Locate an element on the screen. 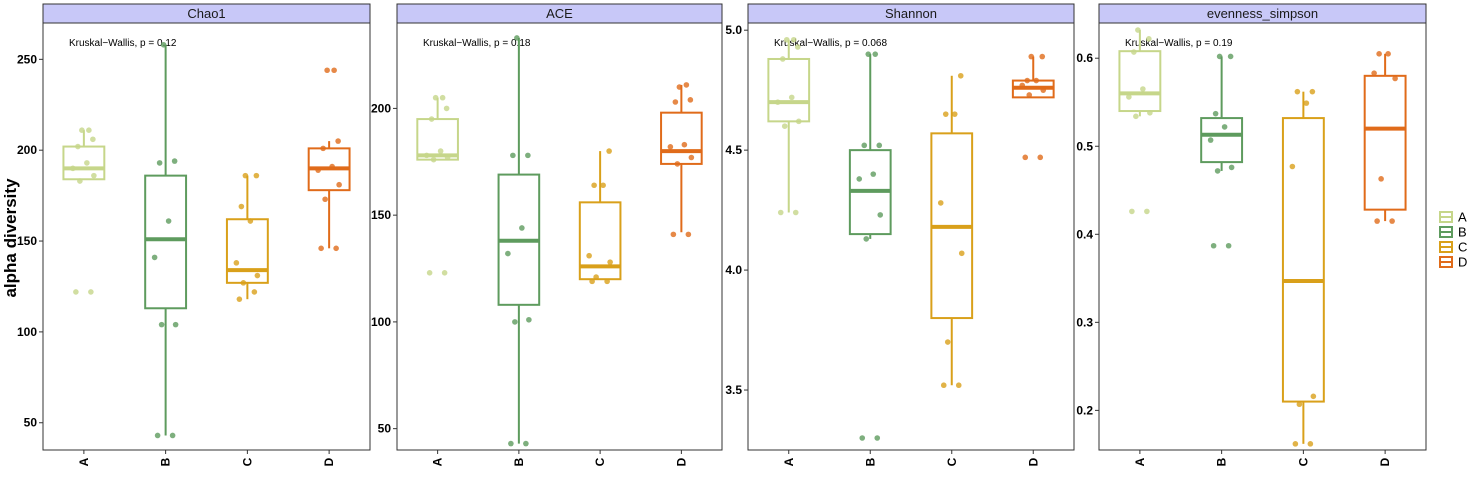 The width and height of the screenshot is (1481, 487). strip-title: Shannon is located at coordinates (911, 13).